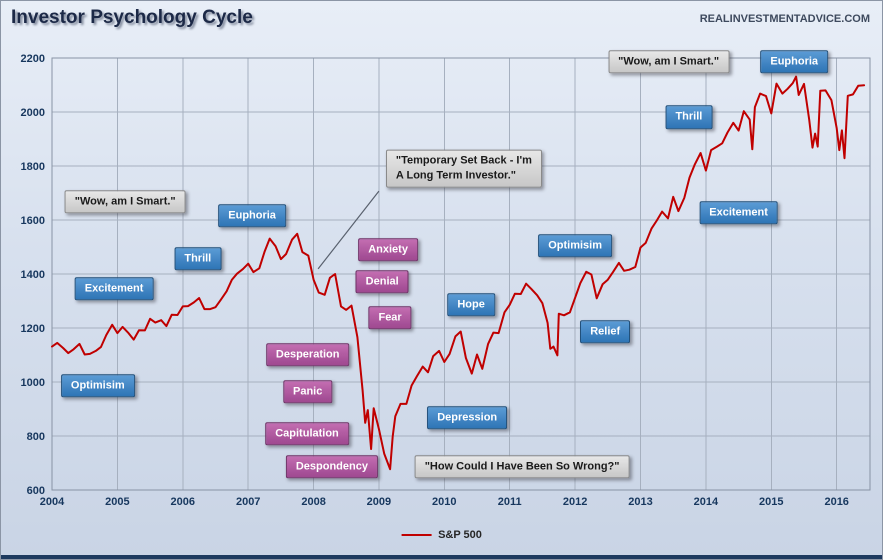  Describe the element at coordinates (36, 437) in the screenshot. I see `y-axis-tick-label: 800` at that location.